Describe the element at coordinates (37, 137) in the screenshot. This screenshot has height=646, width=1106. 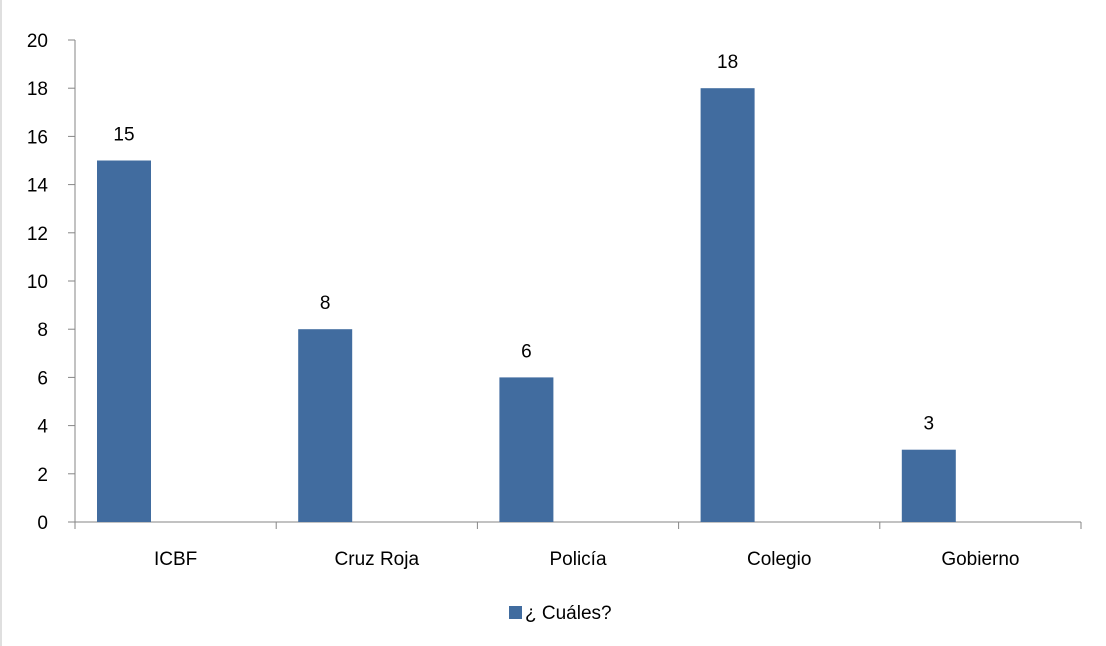
I see `y-tick-label: 16` at that location.